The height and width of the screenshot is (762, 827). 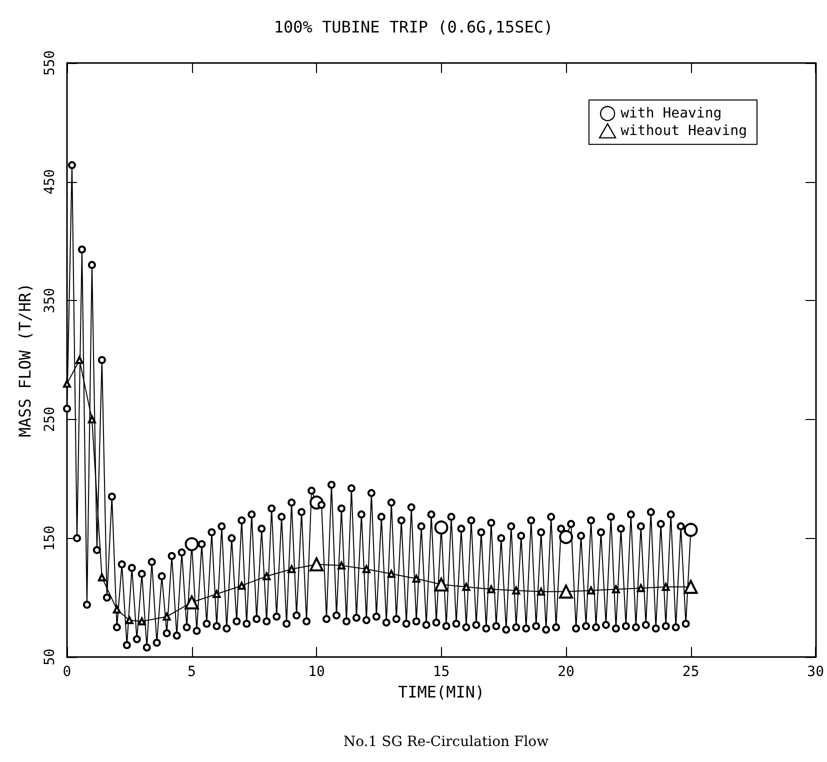 I want to click on y-tick-label: 250, so click(x=50, y=419).